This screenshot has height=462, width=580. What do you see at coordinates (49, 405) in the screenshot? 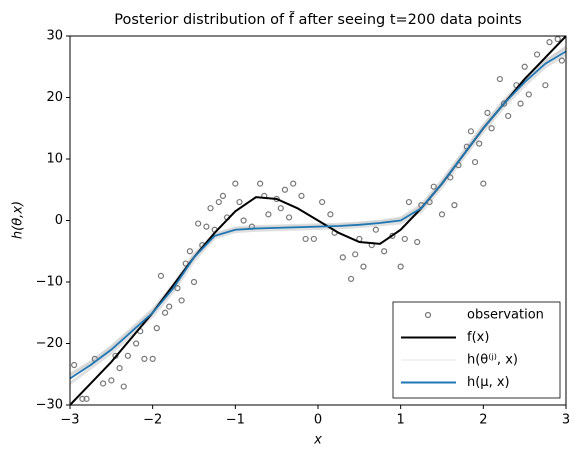
I see `y-tick-label: −30` at bounding box center [49, 405].